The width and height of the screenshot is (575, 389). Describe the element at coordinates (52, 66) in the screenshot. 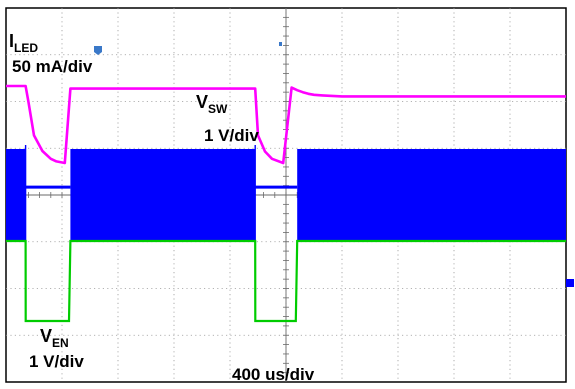

I see `iled-scale-label: 50 mA/div` at that location.